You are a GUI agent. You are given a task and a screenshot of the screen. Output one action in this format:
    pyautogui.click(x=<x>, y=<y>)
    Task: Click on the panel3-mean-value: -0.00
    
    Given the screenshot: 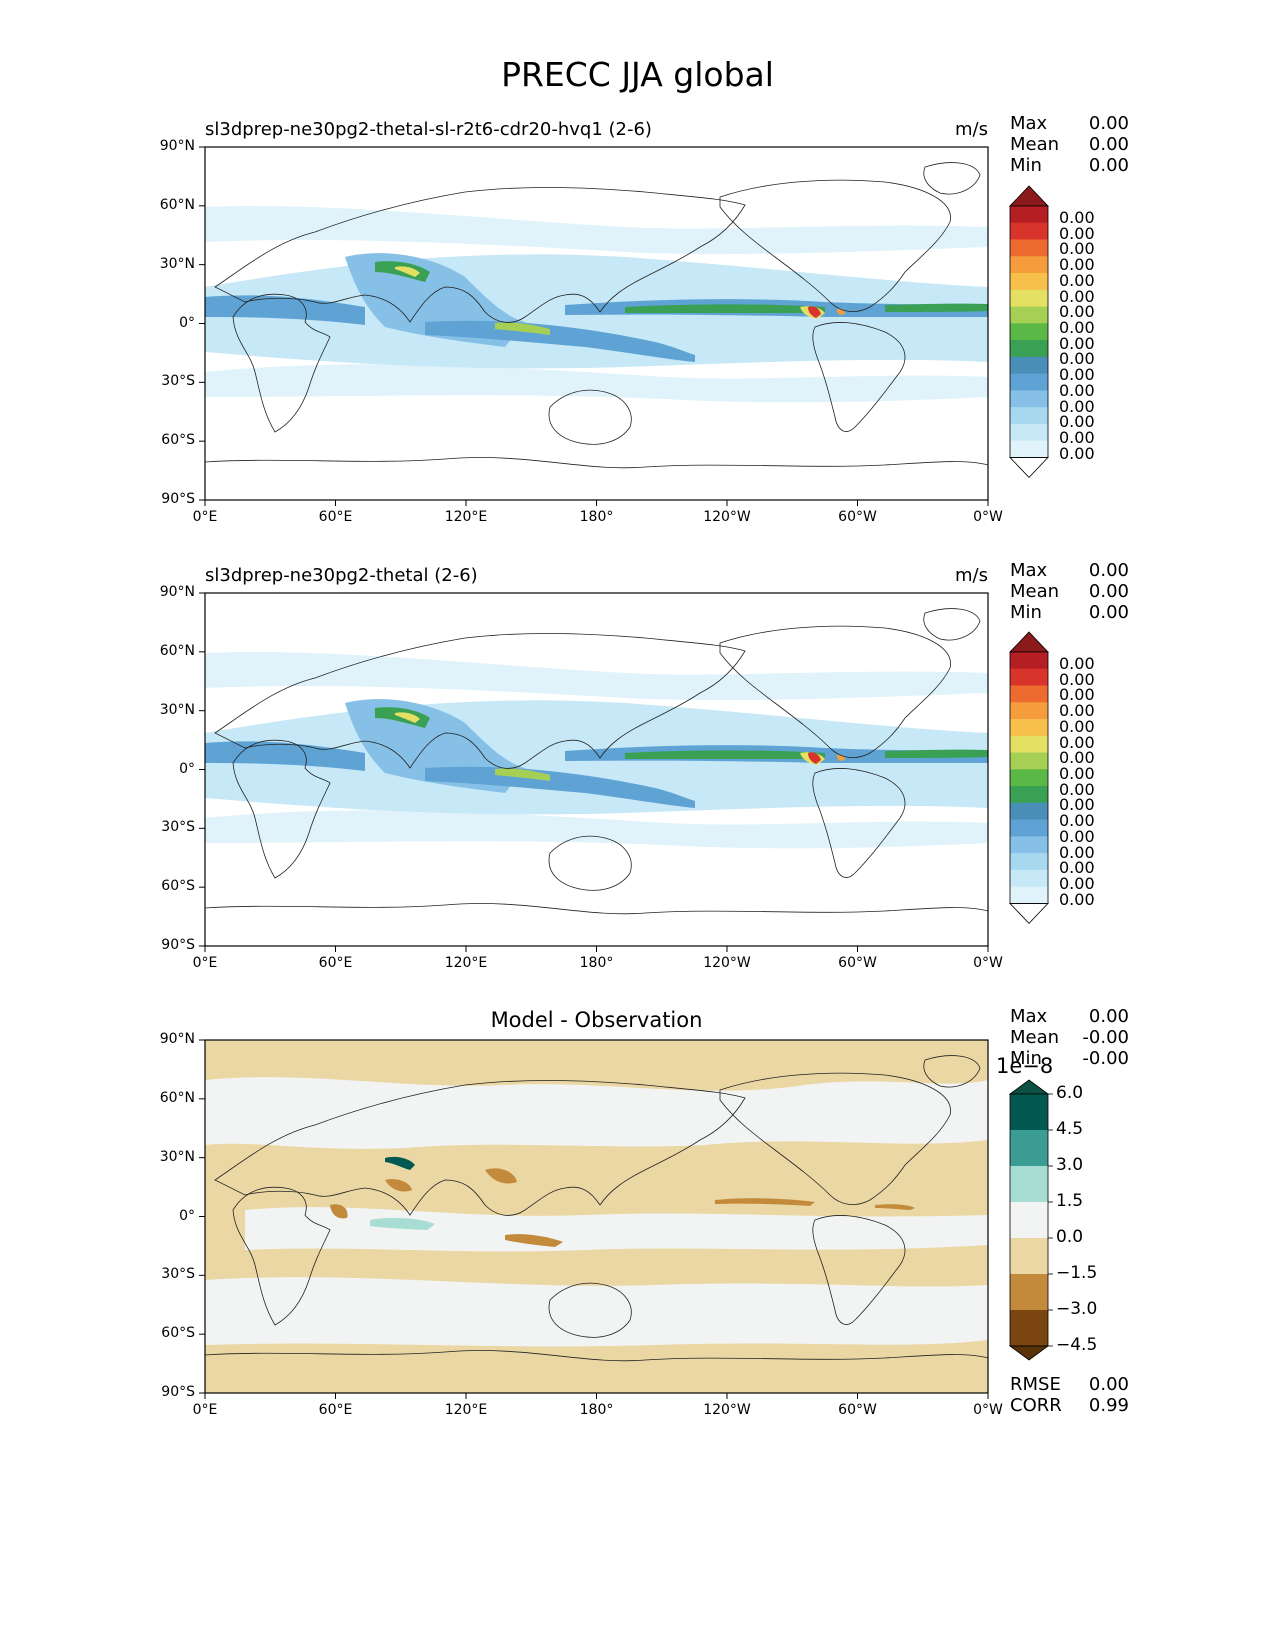 What is the action you would take?
    pyautogui.click(x=1105, y=1037)
    